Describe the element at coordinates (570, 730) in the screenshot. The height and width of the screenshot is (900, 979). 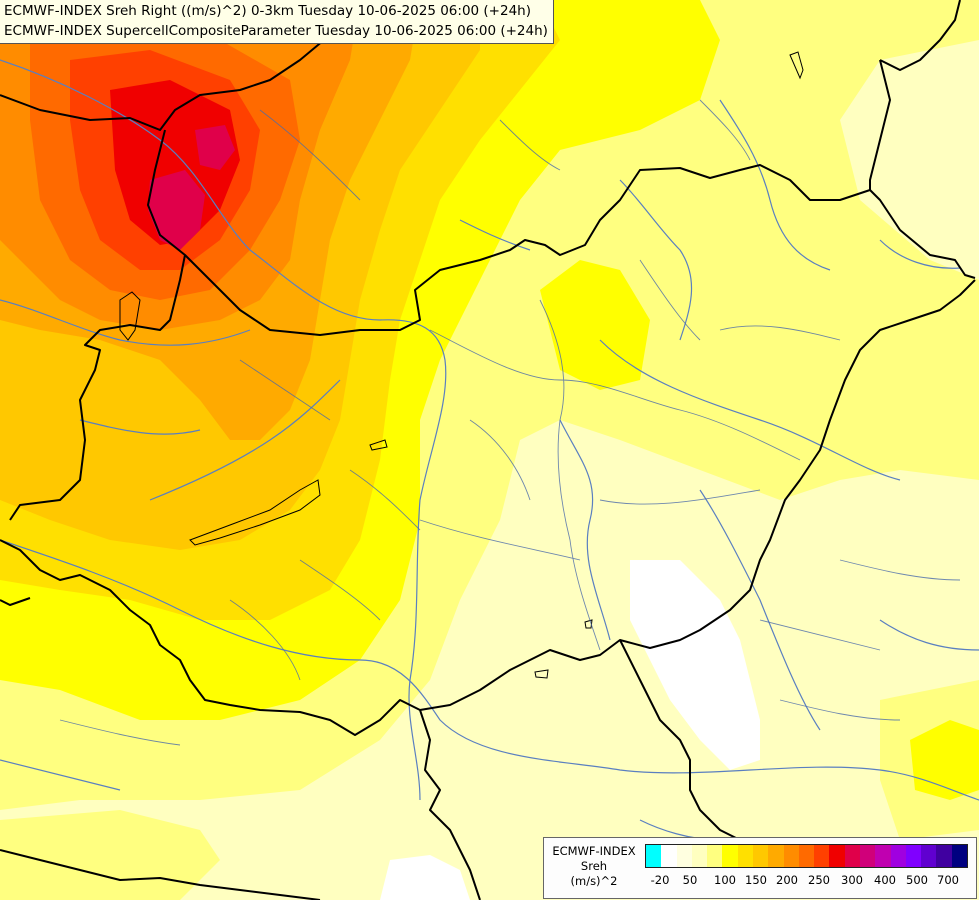
I see `sreh-field-low` at that location.